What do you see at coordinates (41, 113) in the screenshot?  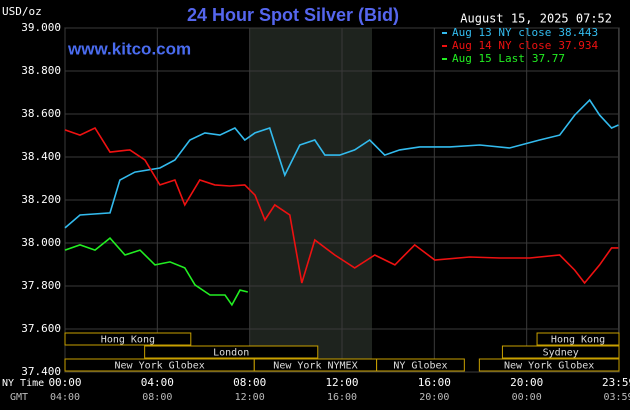 I see `y-tick-label: 38.600` at bounding box center [41, 113].